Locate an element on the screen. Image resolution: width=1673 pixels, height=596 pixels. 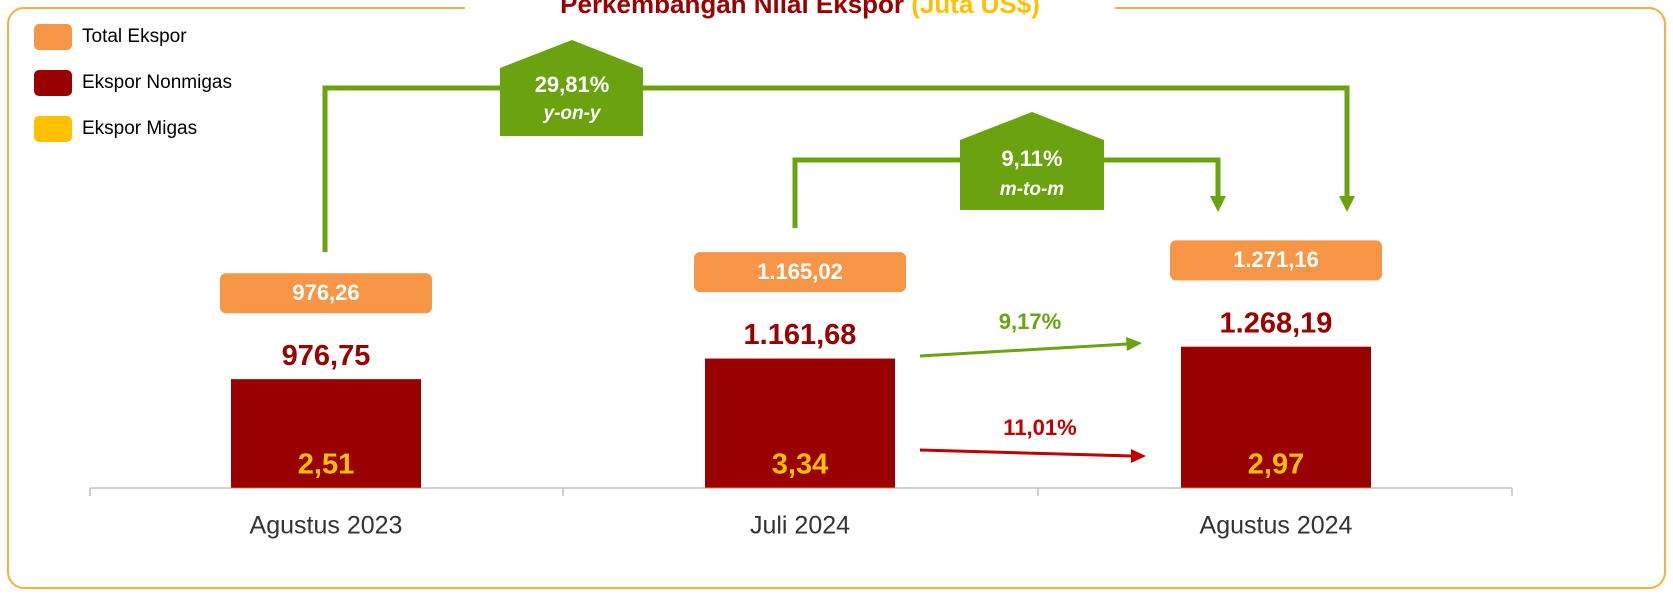
nonmigas-label: 976,75 is located at coordinates (326, 356).